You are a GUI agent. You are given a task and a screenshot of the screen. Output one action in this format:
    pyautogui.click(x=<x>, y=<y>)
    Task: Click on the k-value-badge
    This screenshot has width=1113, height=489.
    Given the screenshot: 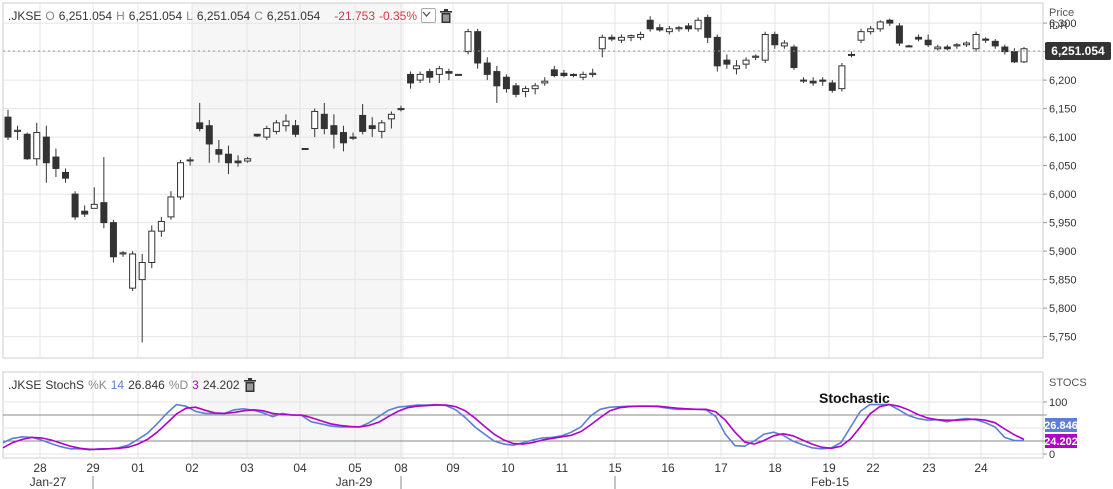 What is the action you would take?
    pyautogui.click(x=1061, y=425)
    